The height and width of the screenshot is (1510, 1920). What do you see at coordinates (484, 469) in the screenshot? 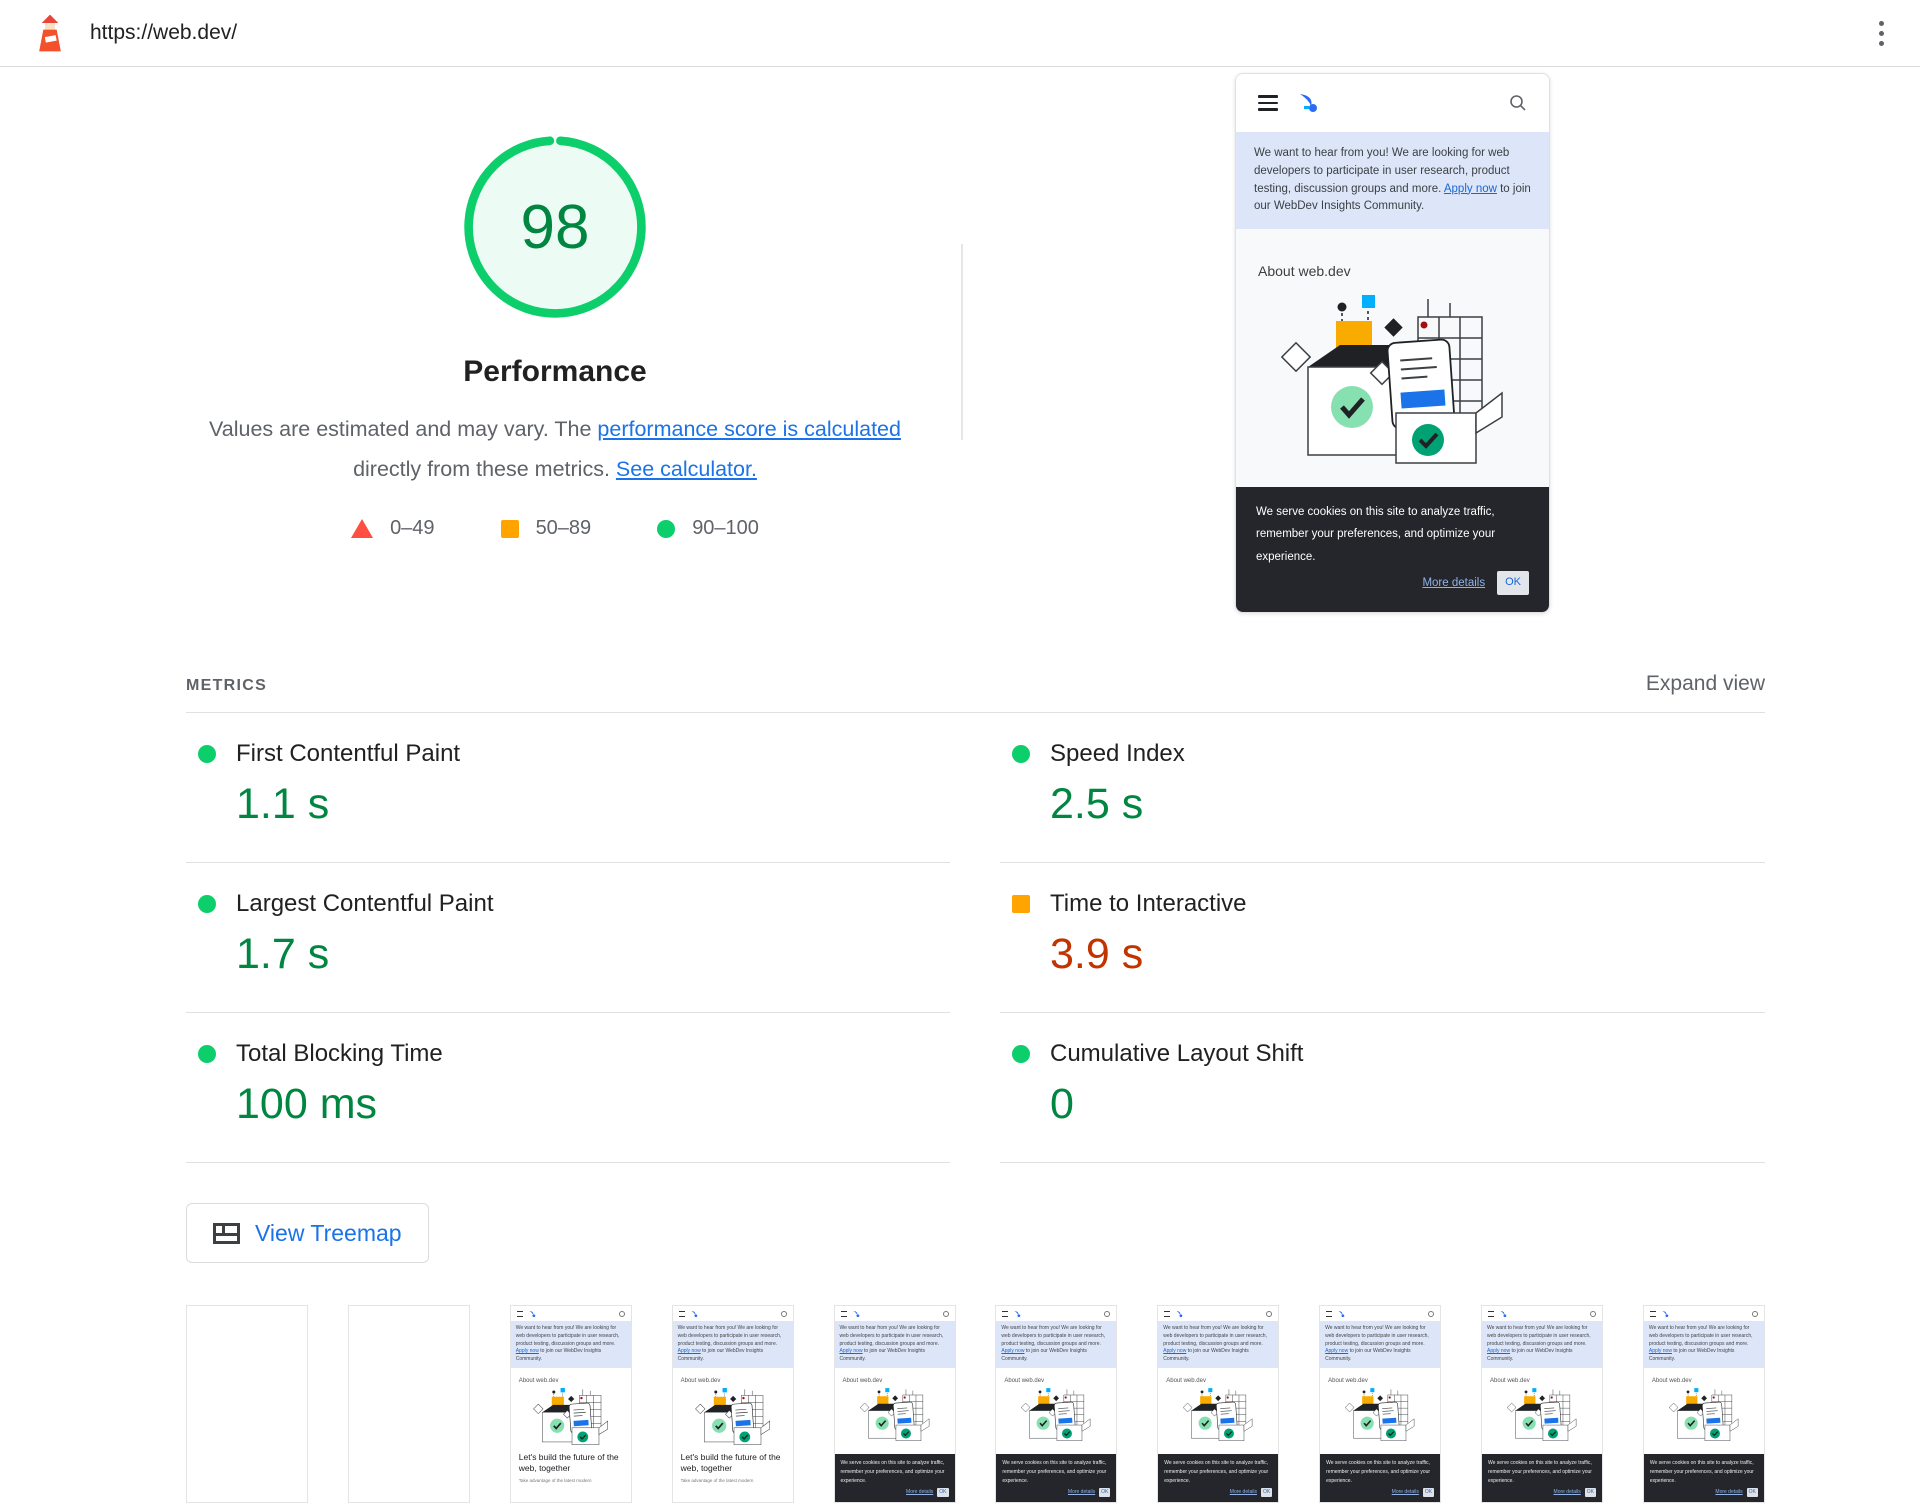
I see `description-text: directly from these metrics.` at bounding box center [484, 469].